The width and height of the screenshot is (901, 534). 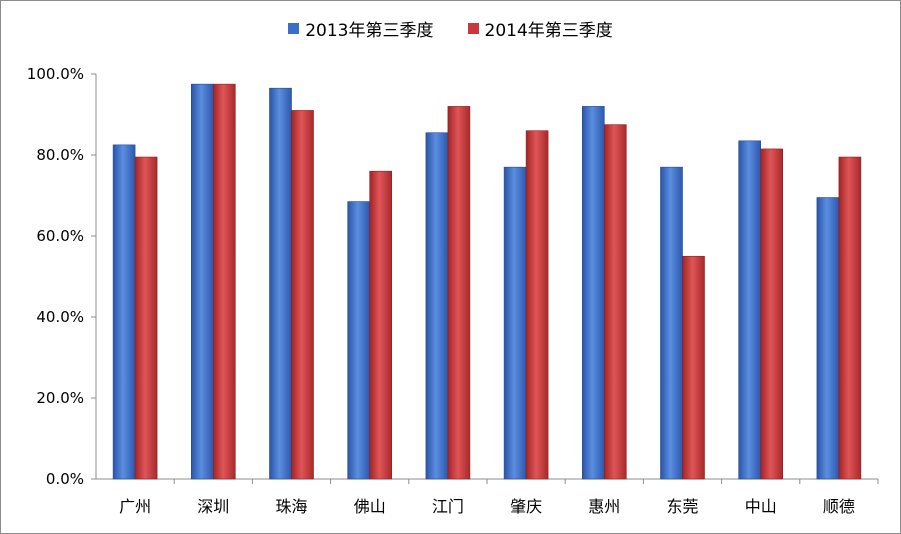 What do you see at coordinates (682, 506) in the screenshot?
I see `x-tick-label: 东莞` at bounding box center [682, 506].